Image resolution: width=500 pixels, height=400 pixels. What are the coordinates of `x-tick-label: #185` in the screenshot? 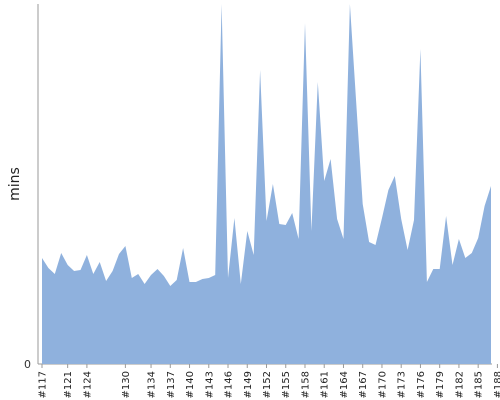 It's located at (479, 384).